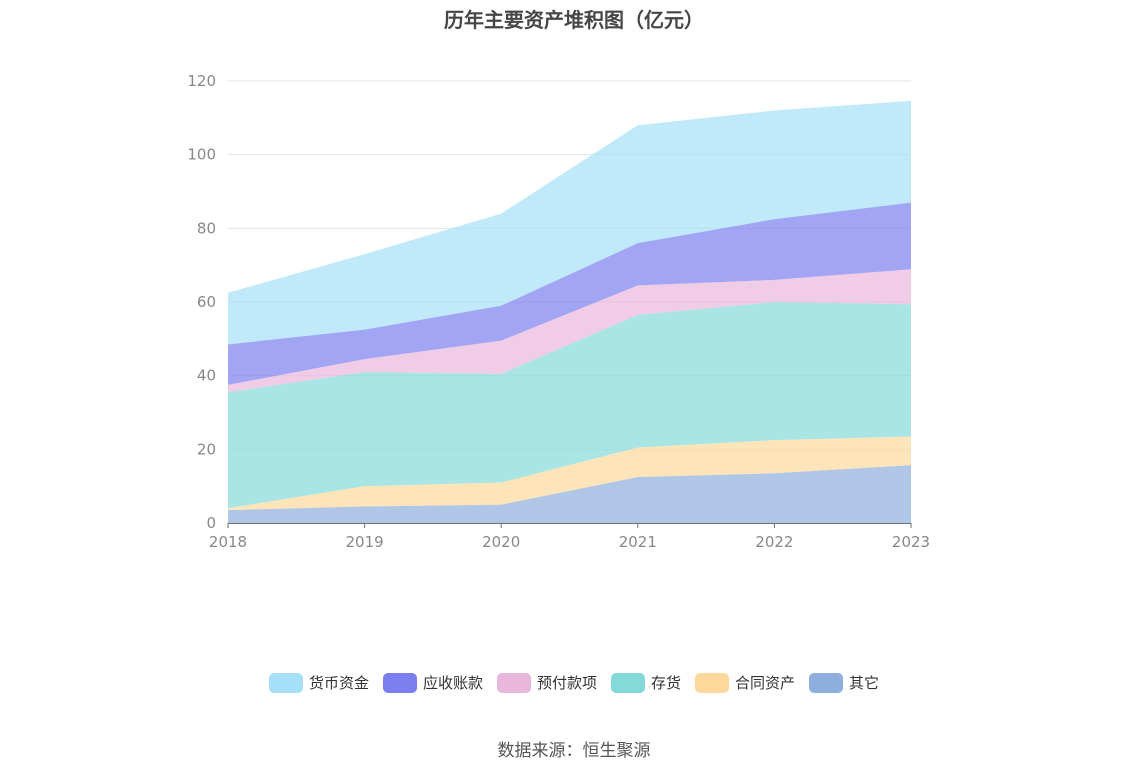  Describe the element at coordinates (569, 494) in the screenshot. I see `area-其它` at that location.